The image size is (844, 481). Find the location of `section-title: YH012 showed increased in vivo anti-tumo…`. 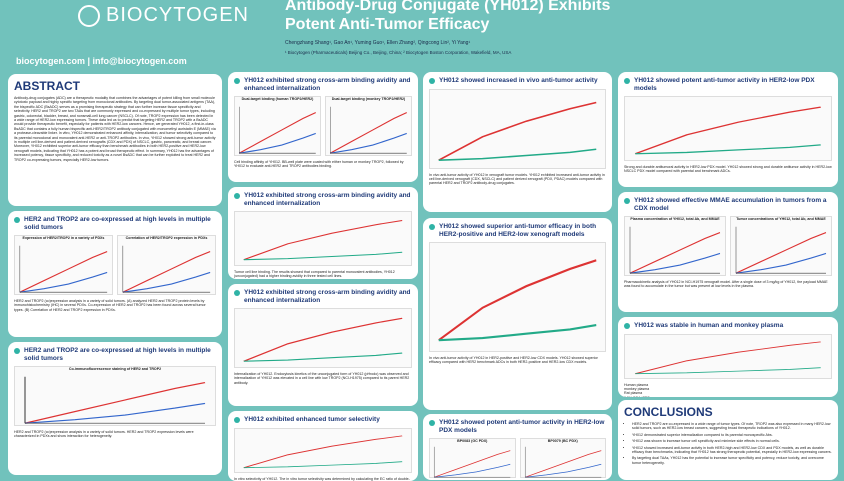

section-title: YH012 showed increased in vivo anti-tumo… is located at coordinates (517, 81).